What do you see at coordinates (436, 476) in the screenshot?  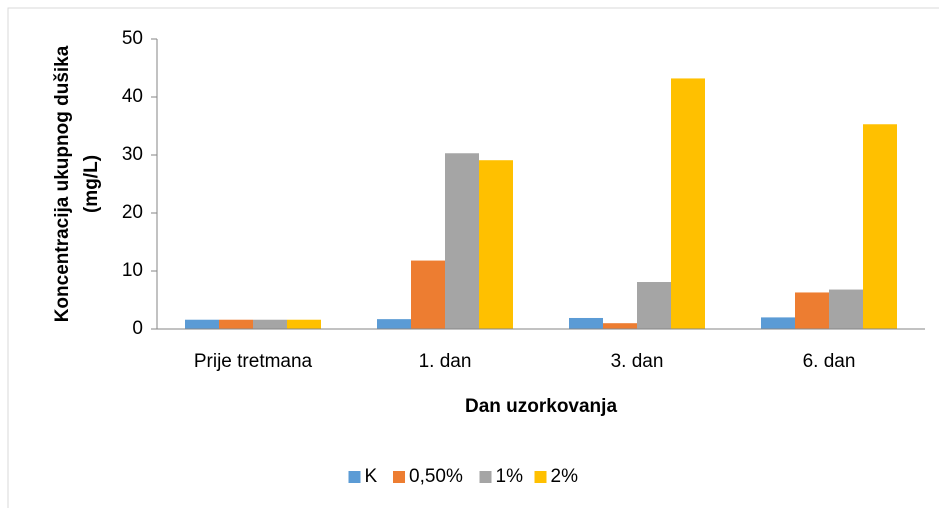 I see `legend-label: 0,50%` at bounding box center [436, 476].